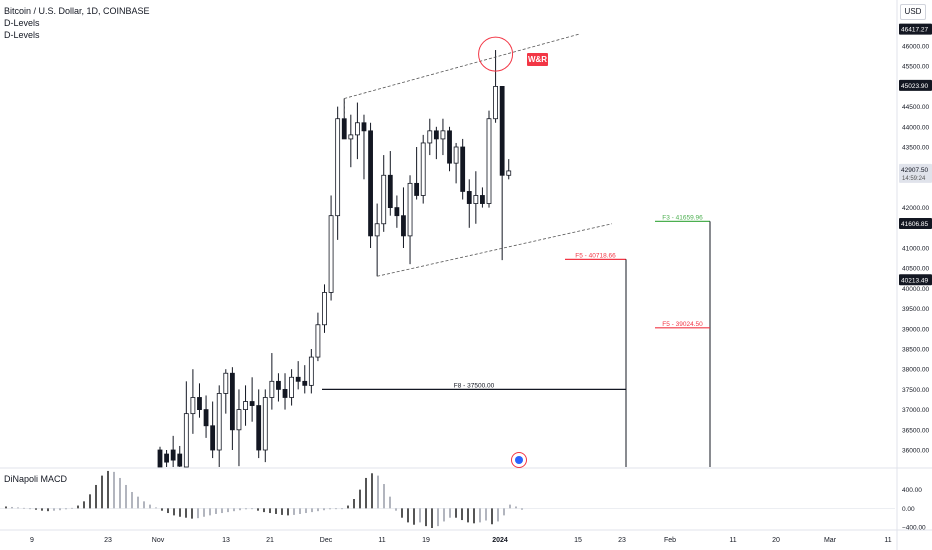 This screenshot has height=550, width=932. What do you see at coordinates (914, 528) in the screenshot?
I see `macd-tick-label: −400.00` at bounding box center [914, 528].